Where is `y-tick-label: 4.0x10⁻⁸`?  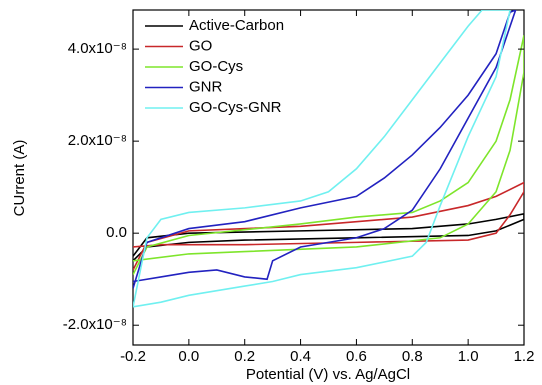 y-tick-label: 4.0x10⁻⁸ is located at coordinates (97, 48).